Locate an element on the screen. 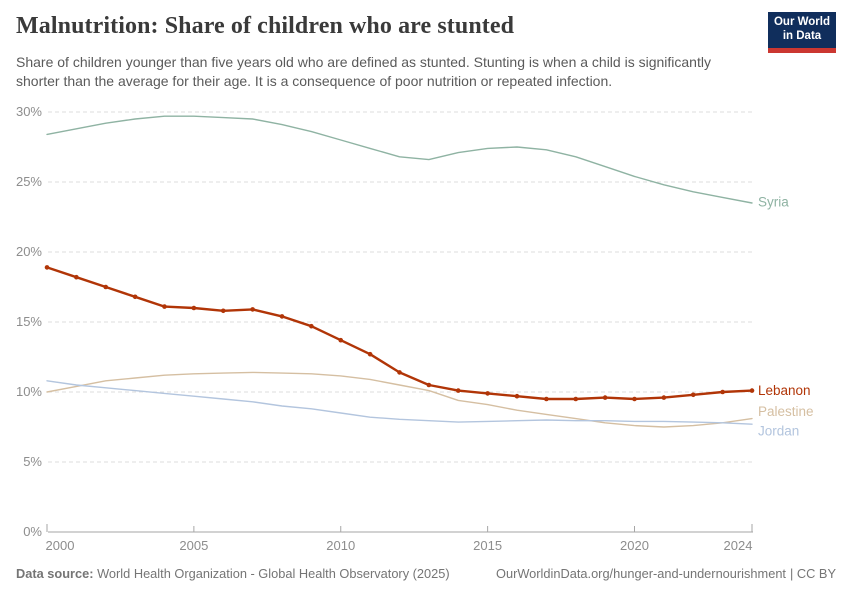 The height and width of the screenshot is (600, 850). series-label-jordan: Jordan is located at coordinates (778, 431).